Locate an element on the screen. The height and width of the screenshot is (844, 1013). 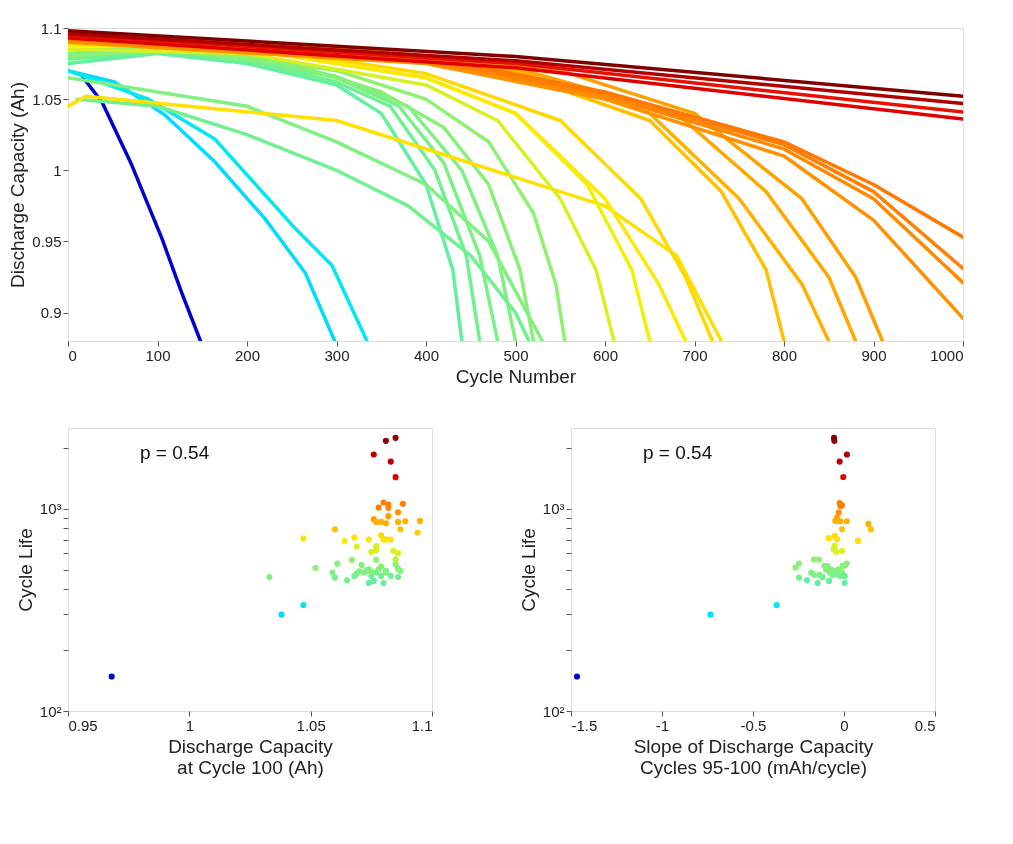
x-tick-label: 100 is located at coordinates (158, 355).